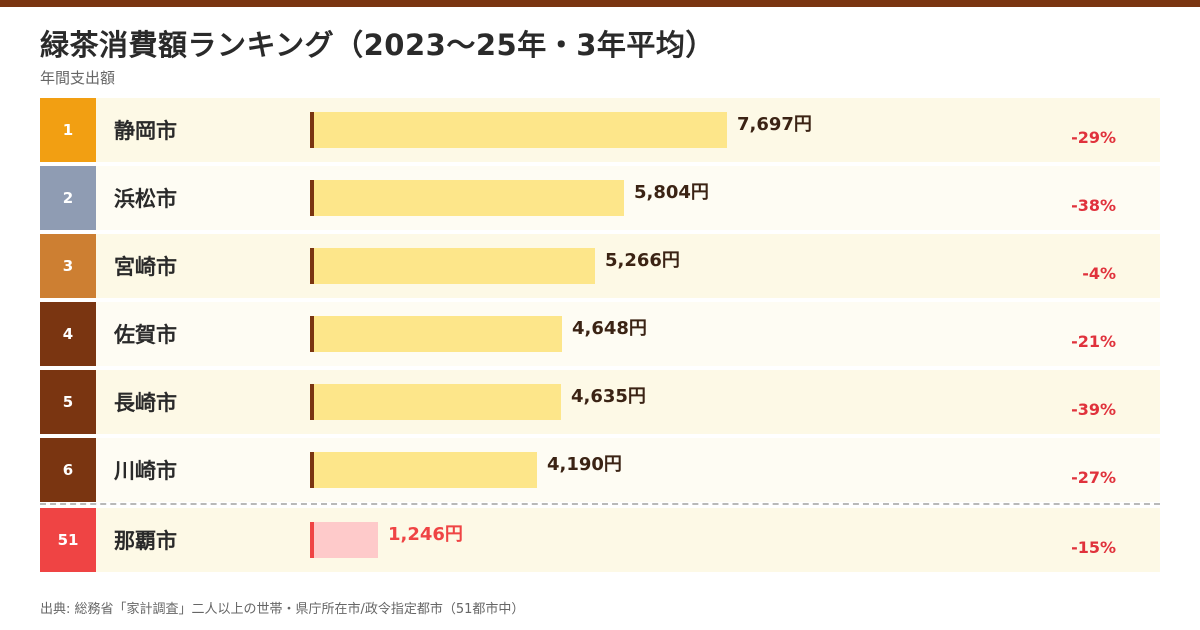  What do you see at coordinates (600, 266) in the screenshot?
I see `ranking-row: 3 宮崎市 5,266円 -4%` at bounding box center [600, 266].